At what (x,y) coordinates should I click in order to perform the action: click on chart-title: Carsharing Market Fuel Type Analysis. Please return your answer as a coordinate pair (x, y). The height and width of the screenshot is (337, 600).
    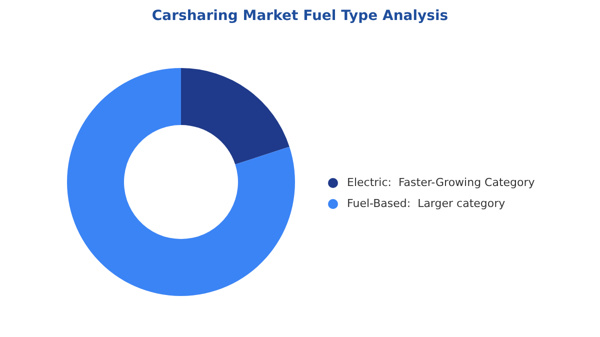
    Looking at the image, I should click on (300, 16).